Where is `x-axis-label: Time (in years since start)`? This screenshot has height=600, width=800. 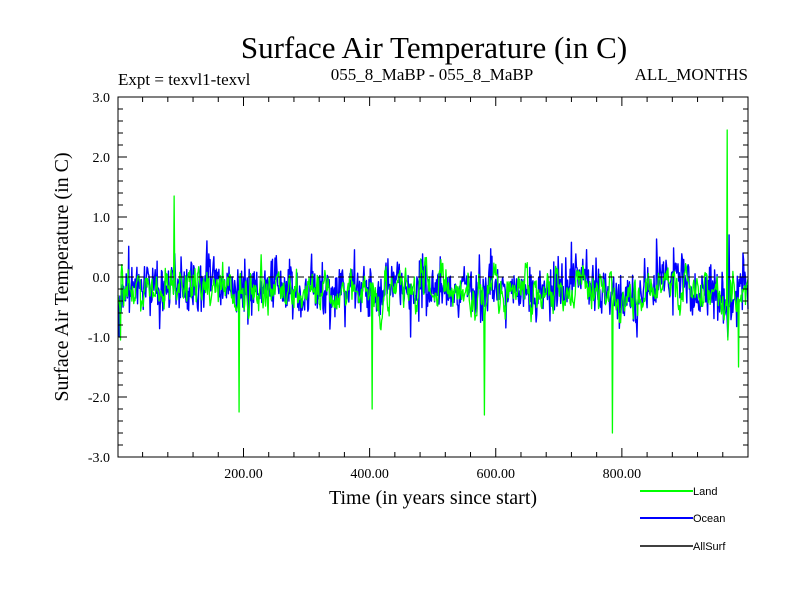
x-axis-label: Time (in years since start) is located at coordinates (433, 498).